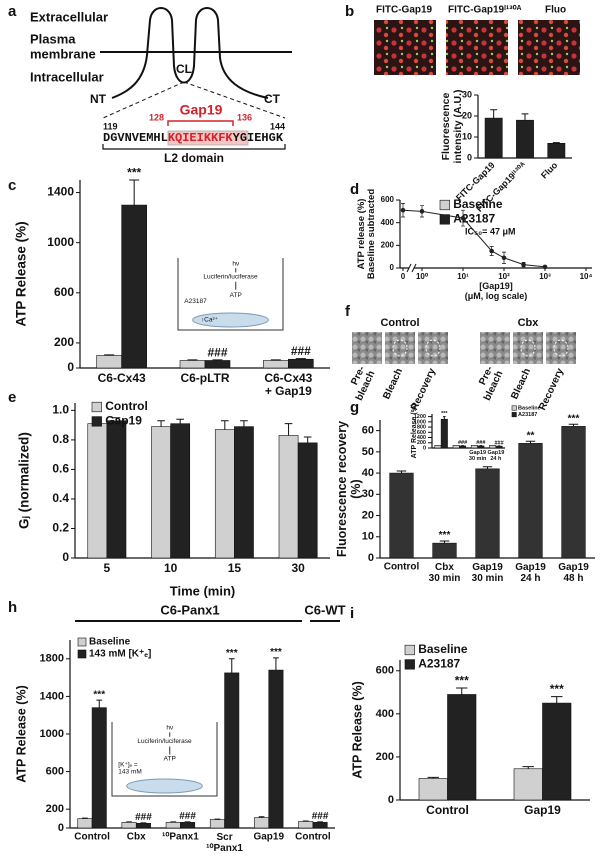  What do you see at coordinates (164, 759) in the screenshot?
I see `well` at bounding box center [164, 759].